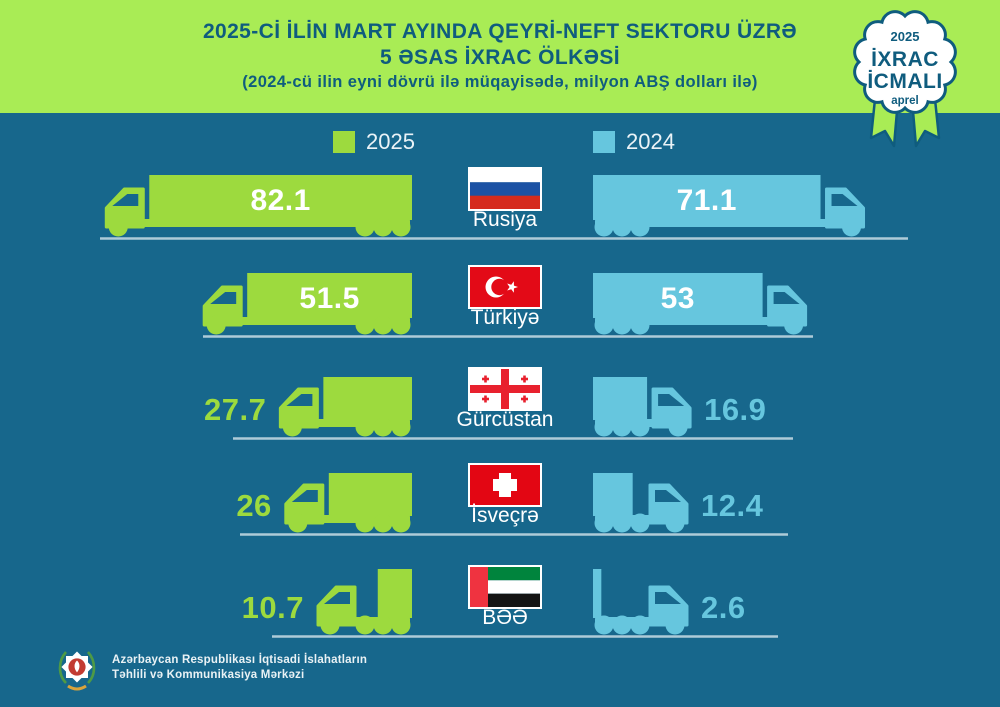 The image size is (1000, 707). What do you see at coordinates (505, 617) in the screenshot?
I see `country-label-bee: BƏƏ` at bounding box center [505, 617].